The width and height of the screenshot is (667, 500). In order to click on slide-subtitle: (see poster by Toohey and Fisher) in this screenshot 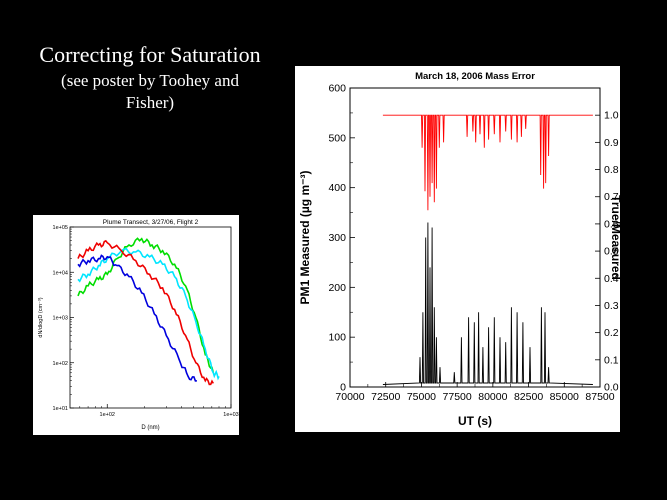, I will do `click(150, 92)`.